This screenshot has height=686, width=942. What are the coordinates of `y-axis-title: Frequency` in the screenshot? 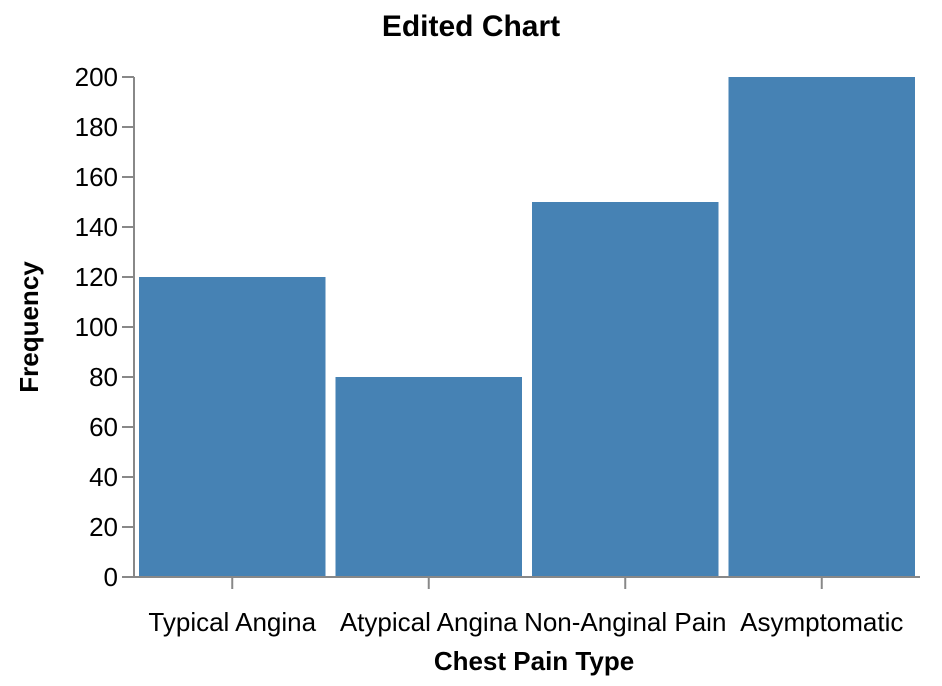 It's located at (29, 327).